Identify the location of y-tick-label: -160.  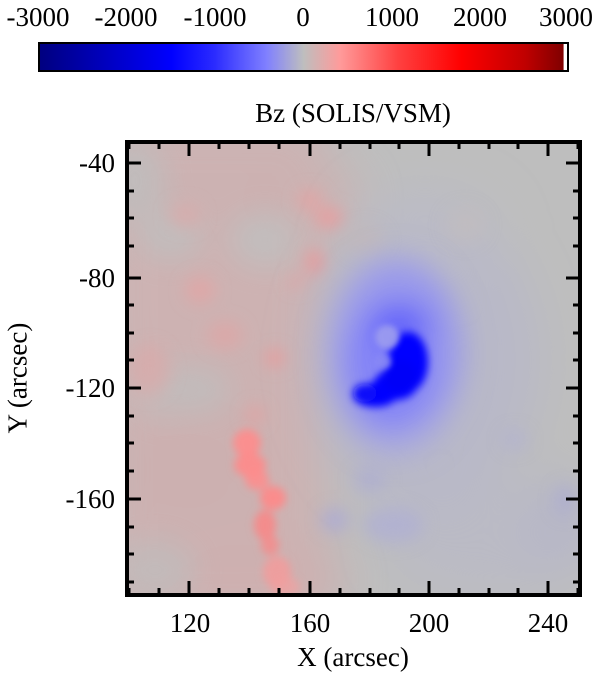
(90, 499).